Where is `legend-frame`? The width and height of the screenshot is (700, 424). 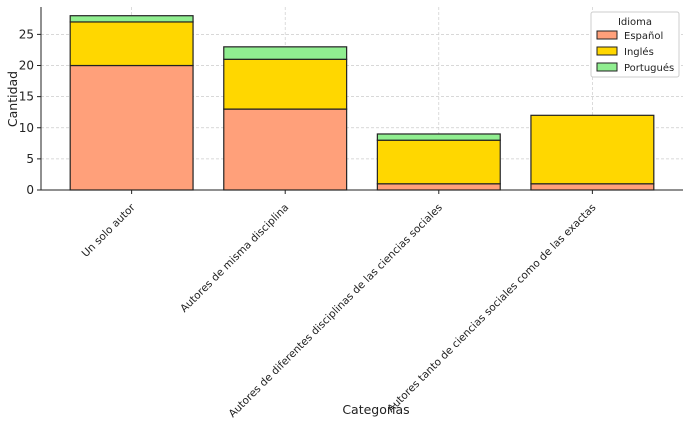 legend-frame is located at coordinates (635, 44).